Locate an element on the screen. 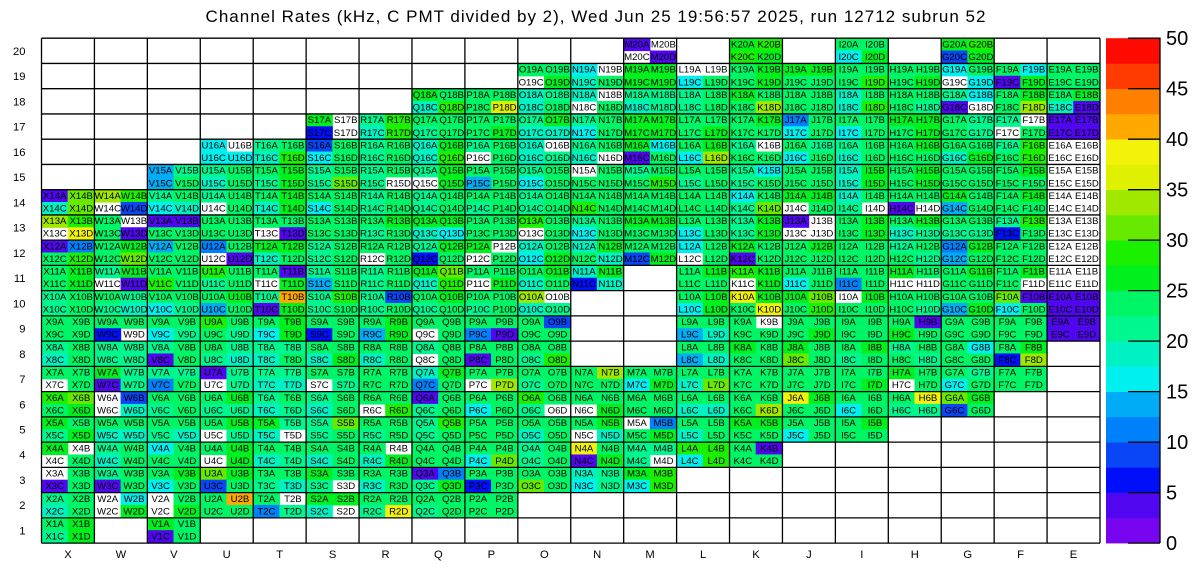  svg-text: X4D is located at coordinates (81, 461).